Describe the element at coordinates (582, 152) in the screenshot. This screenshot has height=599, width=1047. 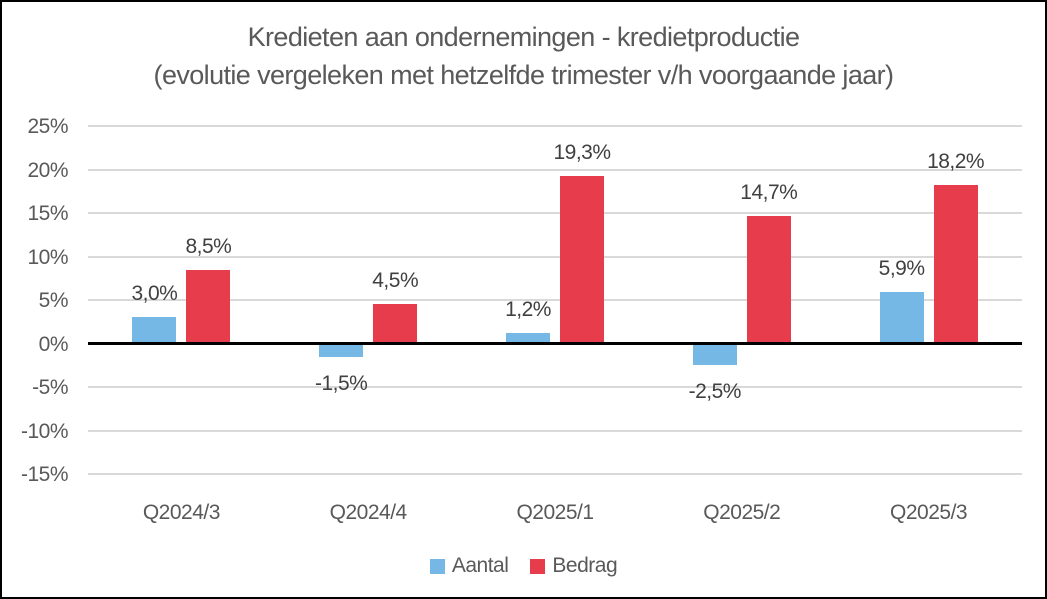
I see `data-label: 19,3%` at that location.